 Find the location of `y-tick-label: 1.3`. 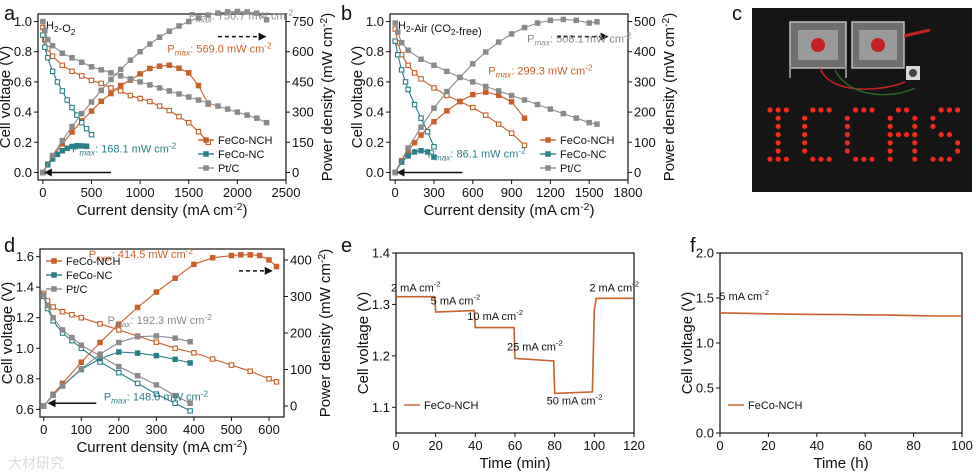

y-tick-label: 1.3 is located at coordinates (381, 304).